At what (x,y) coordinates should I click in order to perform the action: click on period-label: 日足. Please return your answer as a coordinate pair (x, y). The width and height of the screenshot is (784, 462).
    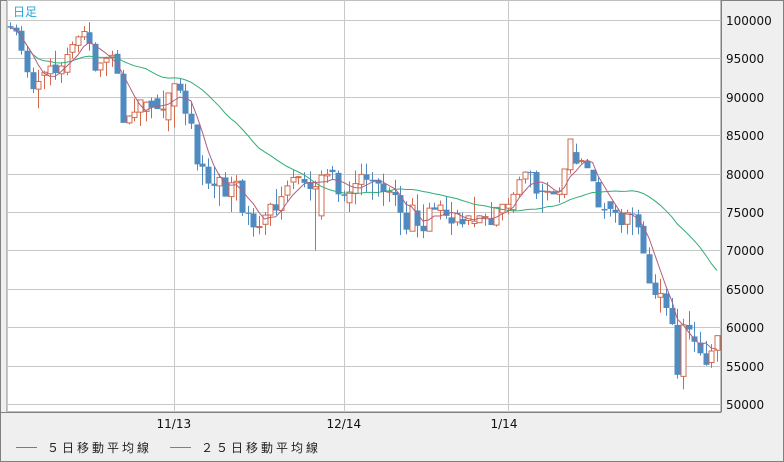
    Looking at the image, I should click on (25, 12).